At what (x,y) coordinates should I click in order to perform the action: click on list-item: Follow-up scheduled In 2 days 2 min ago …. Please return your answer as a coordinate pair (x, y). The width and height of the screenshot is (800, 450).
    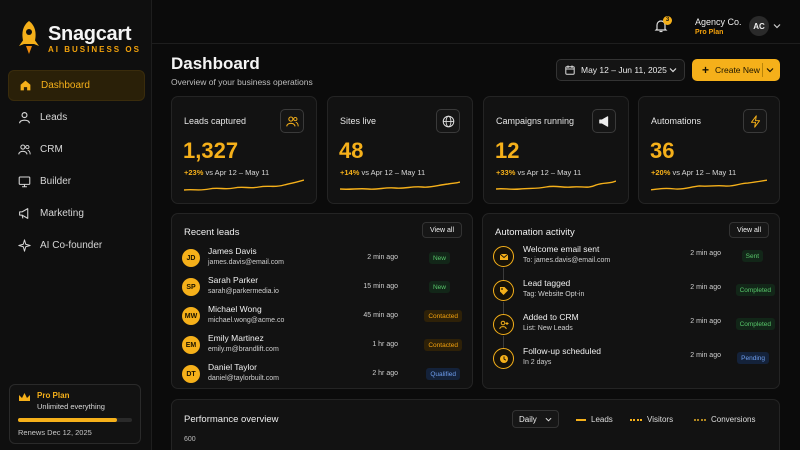
    Looking at the image, I should click on (633, 364).